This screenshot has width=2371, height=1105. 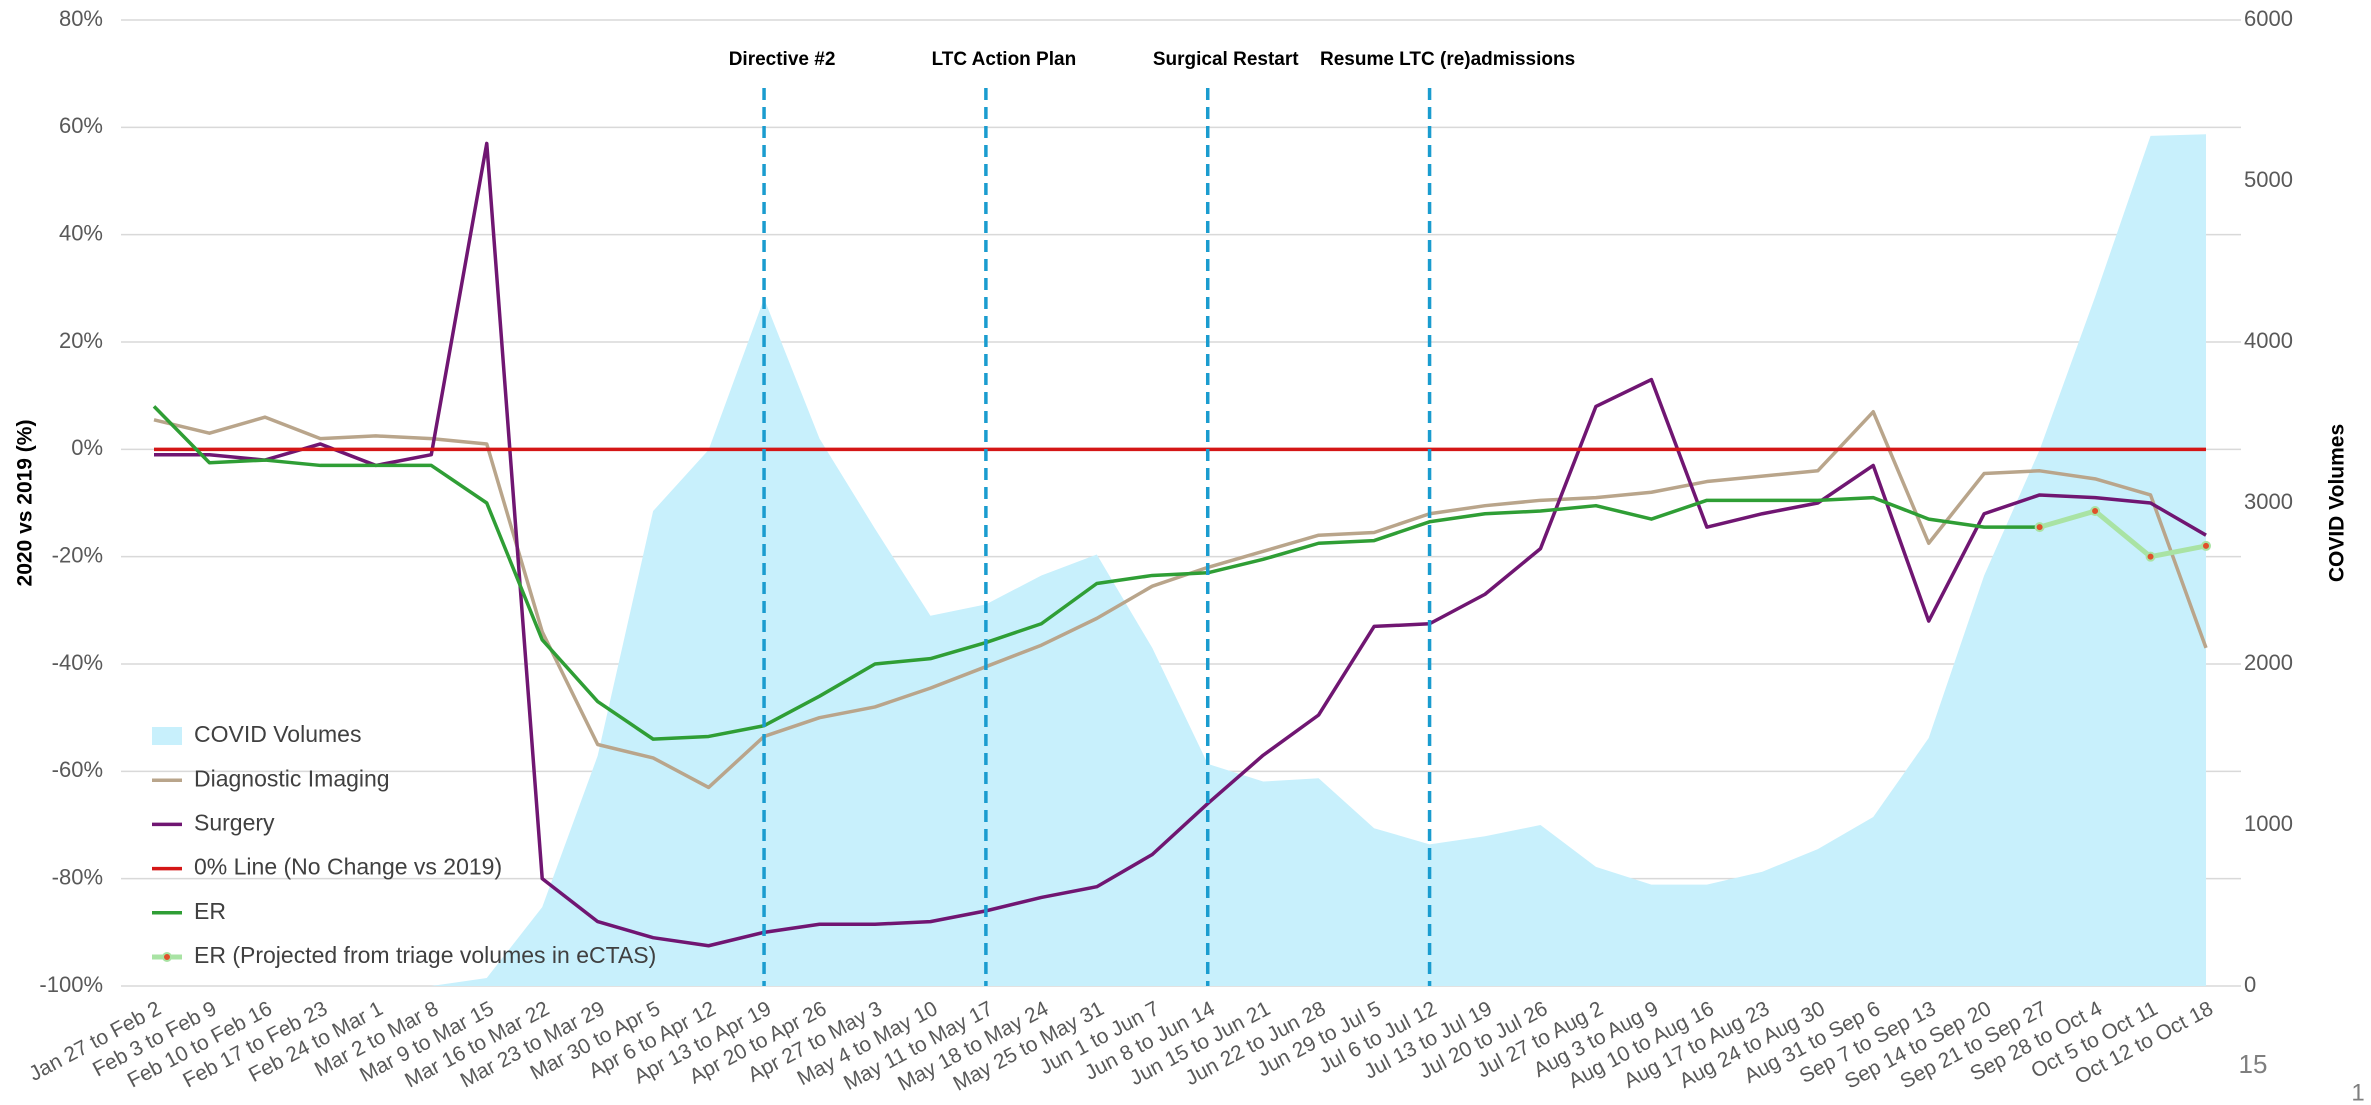 What do you see at coordinates (2337, 503) in the screenshot?
I see `y2-axis-label: COVID Volumes` at bounding box center [2337, 503].